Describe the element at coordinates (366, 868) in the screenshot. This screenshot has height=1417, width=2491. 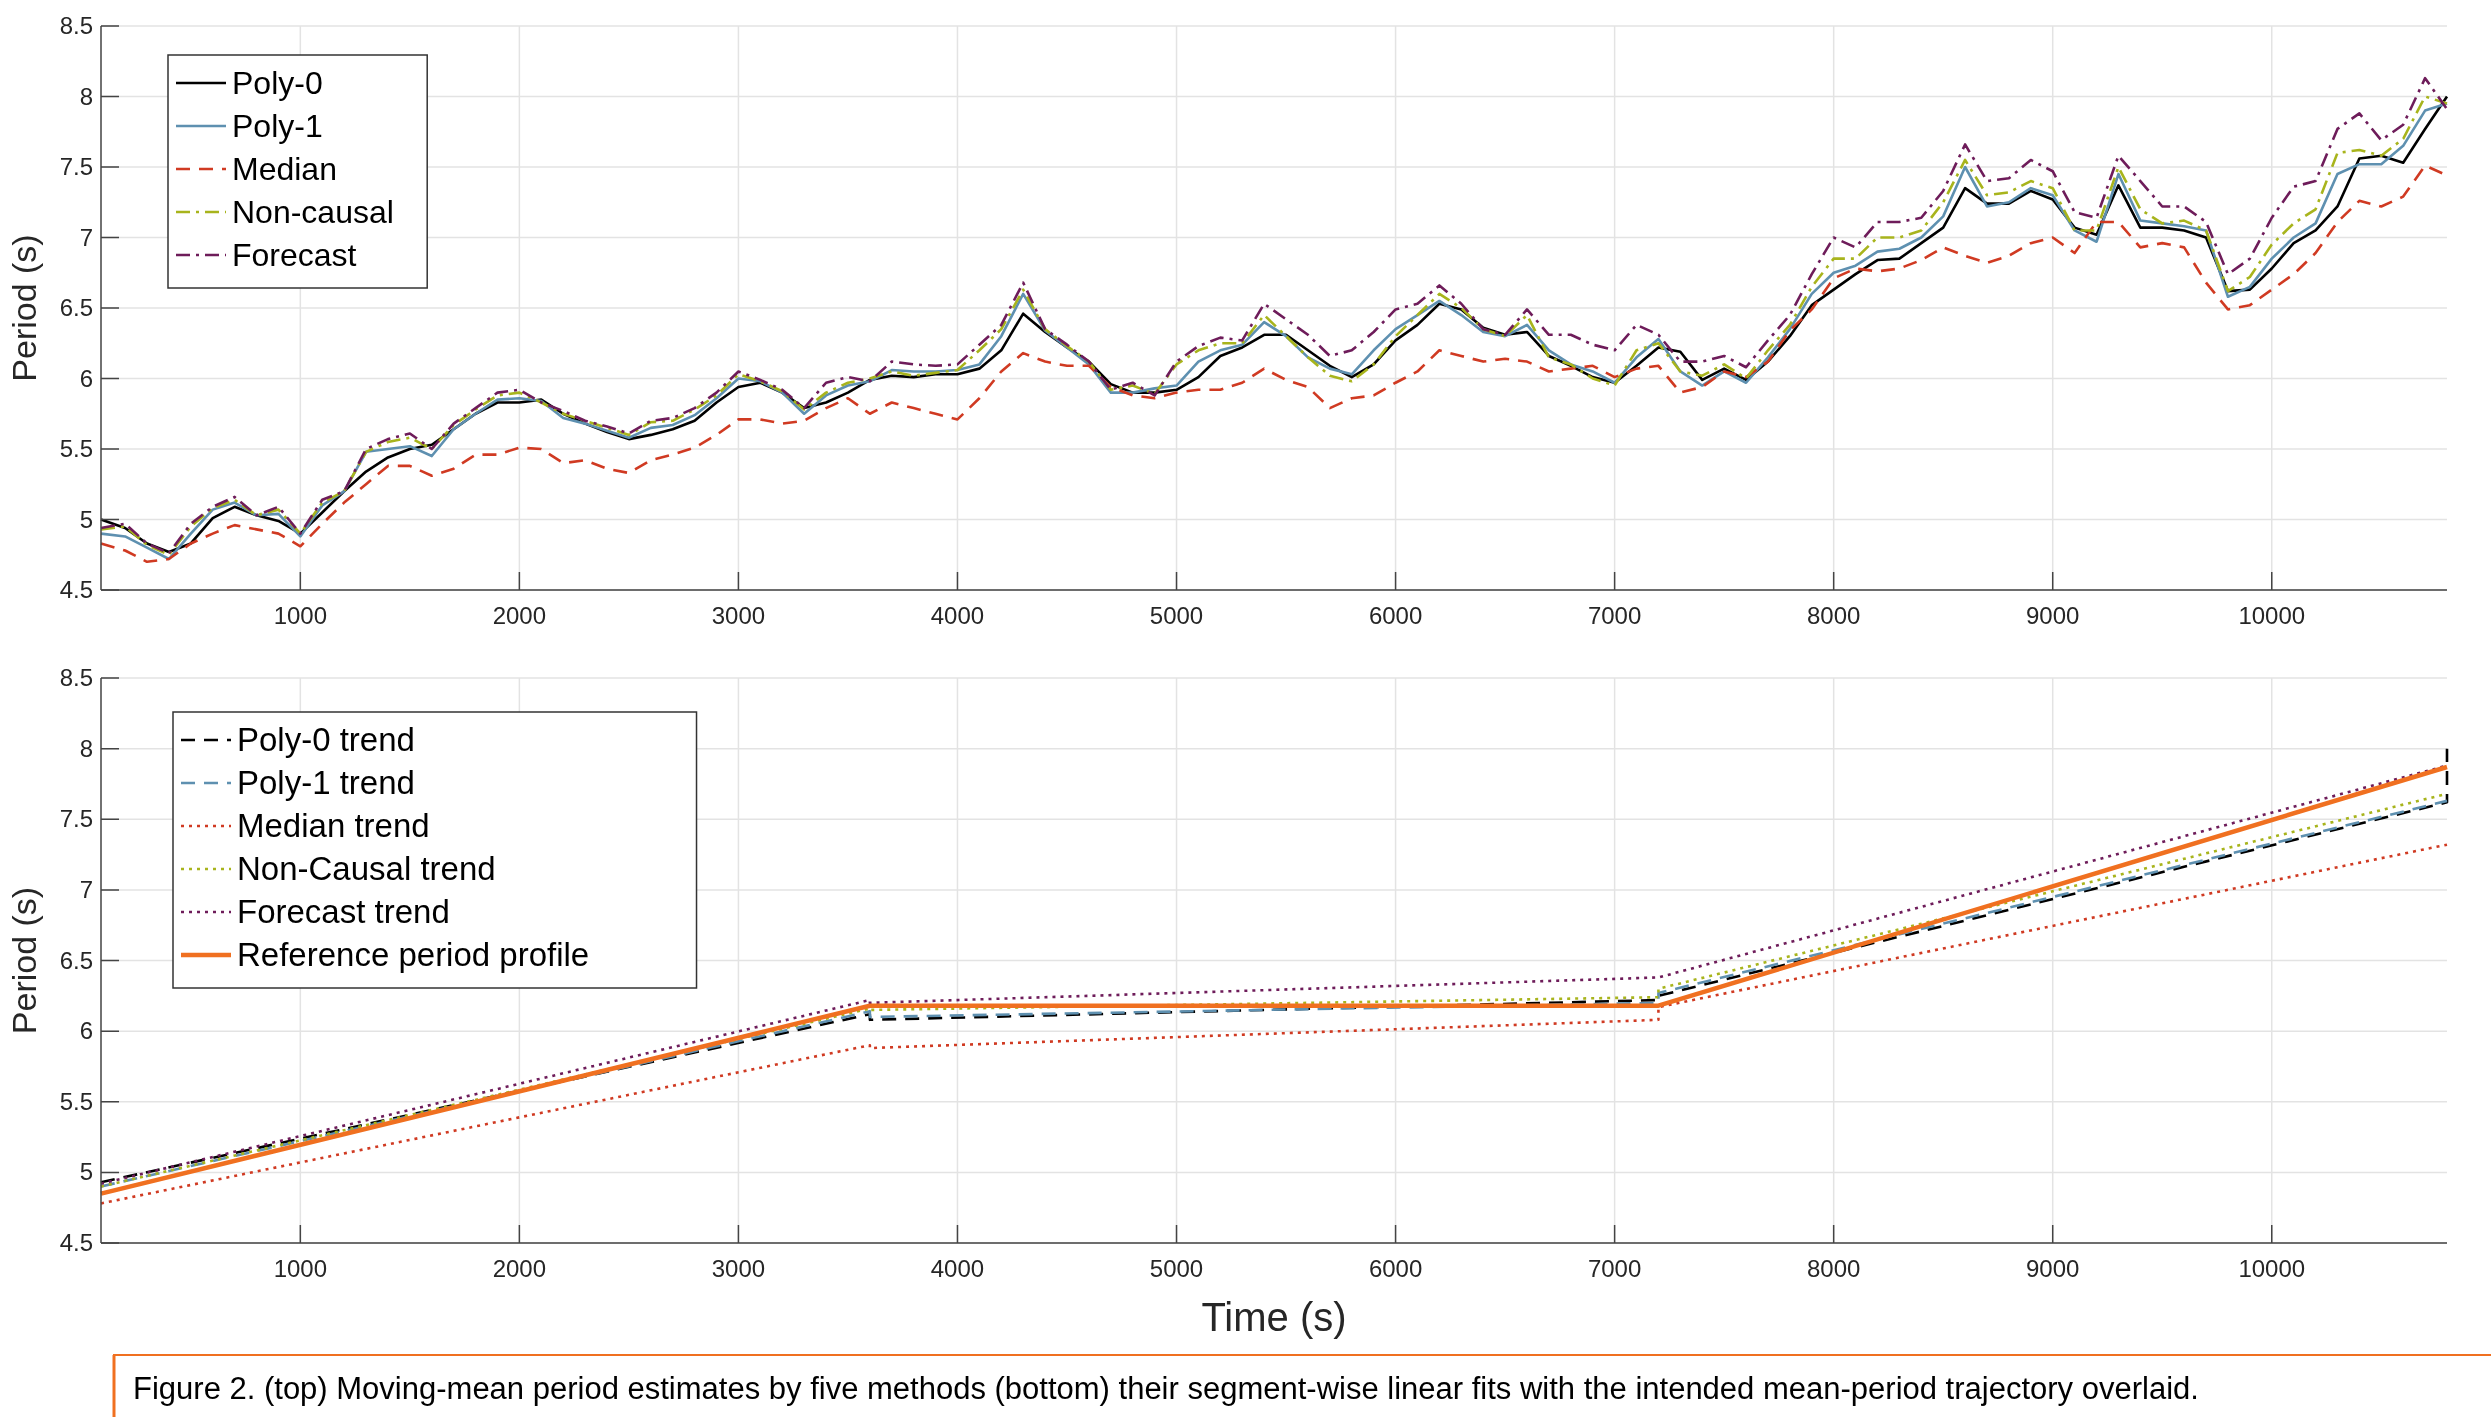
I see `legend-label: Non-Causal trend` at that location.